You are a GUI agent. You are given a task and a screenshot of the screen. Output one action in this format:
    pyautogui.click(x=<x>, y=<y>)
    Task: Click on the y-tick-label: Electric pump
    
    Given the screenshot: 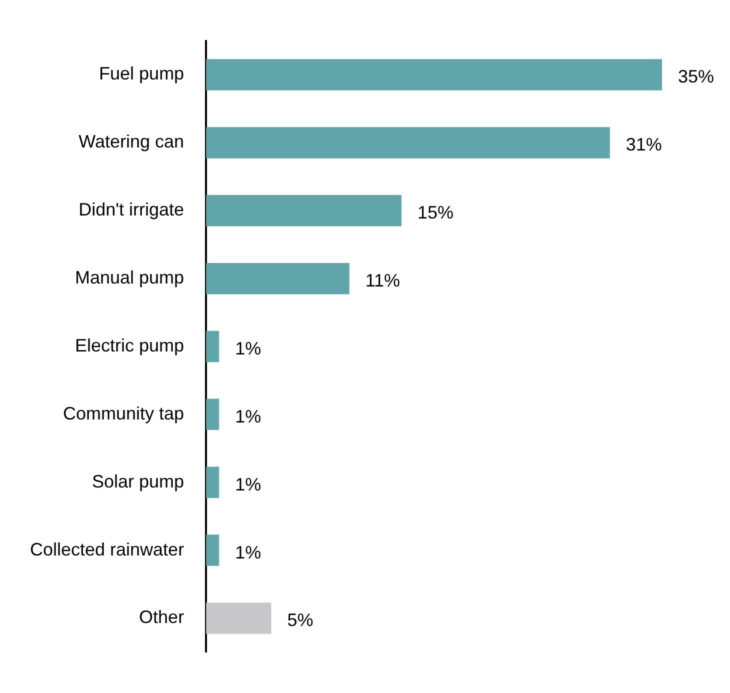 What is the action you would take?
    pyautogui.click(x=129, y=345)
    